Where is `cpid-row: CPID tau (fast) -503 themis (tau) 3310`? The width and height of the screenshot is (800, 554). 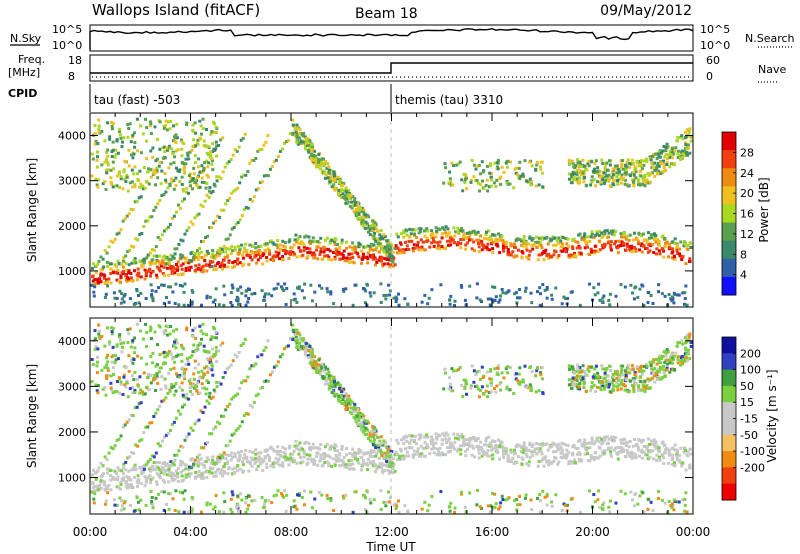 cpid-row: CPID tau (fast) -503 themis (tau) 3310 is located at coordinates (255, 98).